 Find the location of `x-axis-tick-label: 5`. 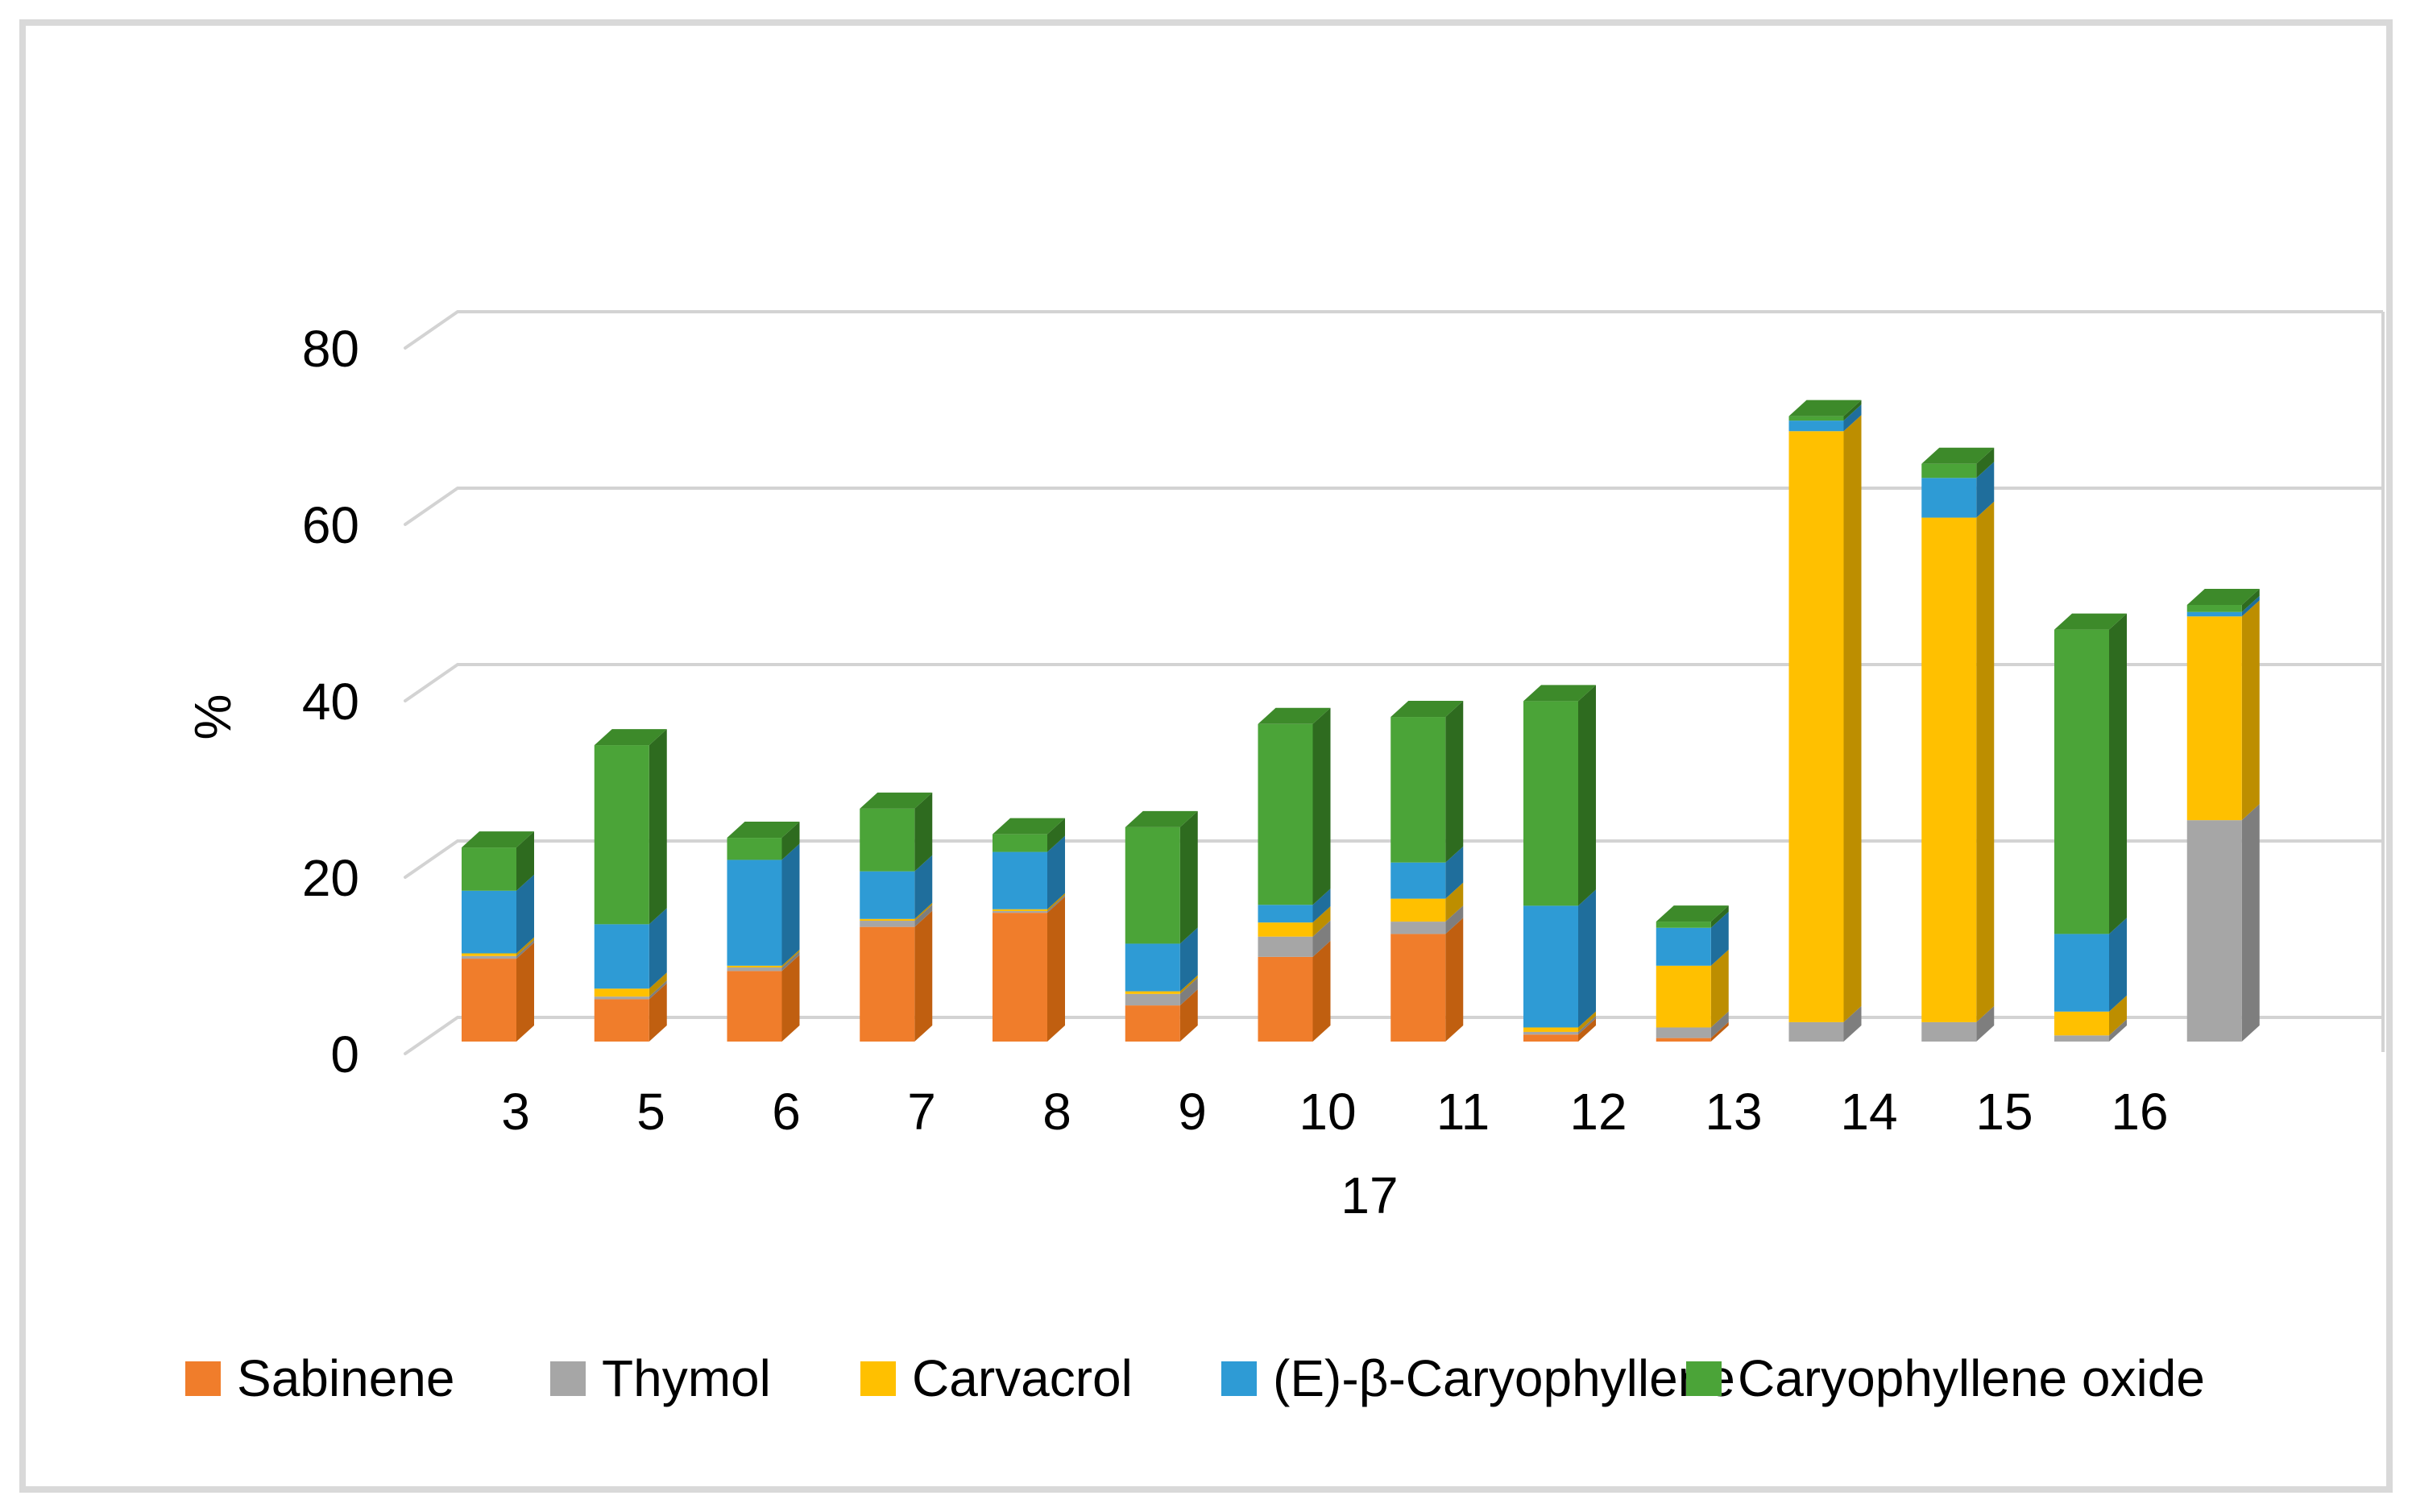

x-axis-tick-label: 5 is located at coordinates (651, 1112).